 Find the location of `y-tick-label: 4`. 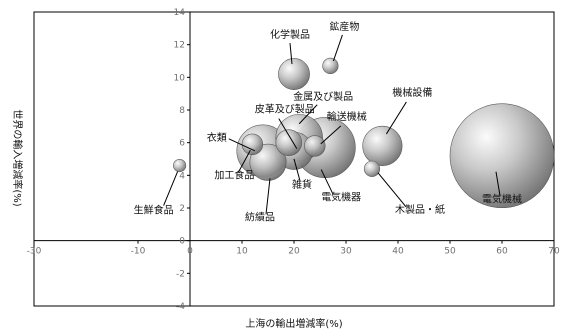

y-tick-label: 4 is located at coordinates (182, 176).